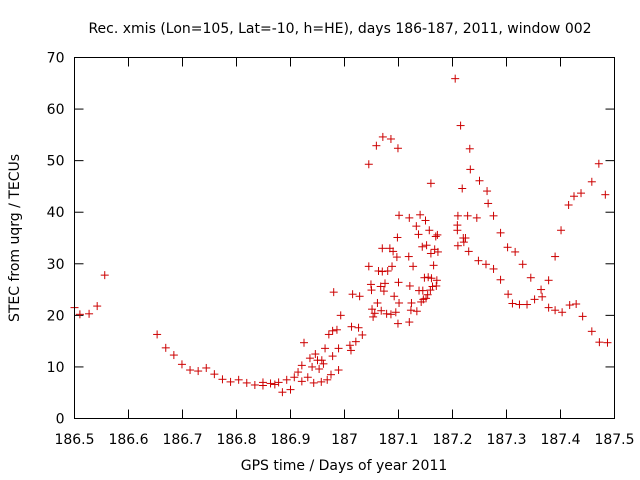 The image size is (640, 480). I want to click on y-tick-label: 60, so click(56, 110).